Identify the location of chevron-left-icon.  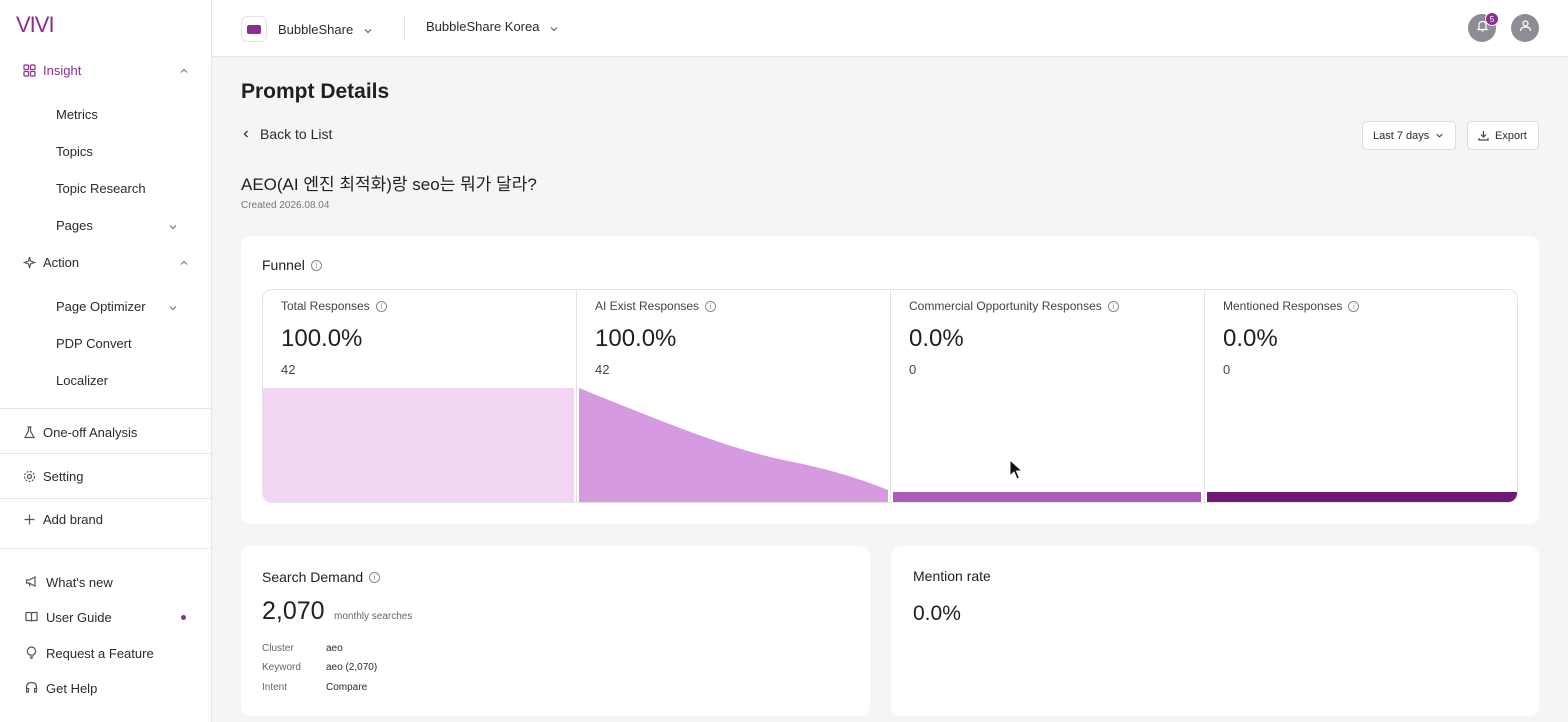
(245, 134).